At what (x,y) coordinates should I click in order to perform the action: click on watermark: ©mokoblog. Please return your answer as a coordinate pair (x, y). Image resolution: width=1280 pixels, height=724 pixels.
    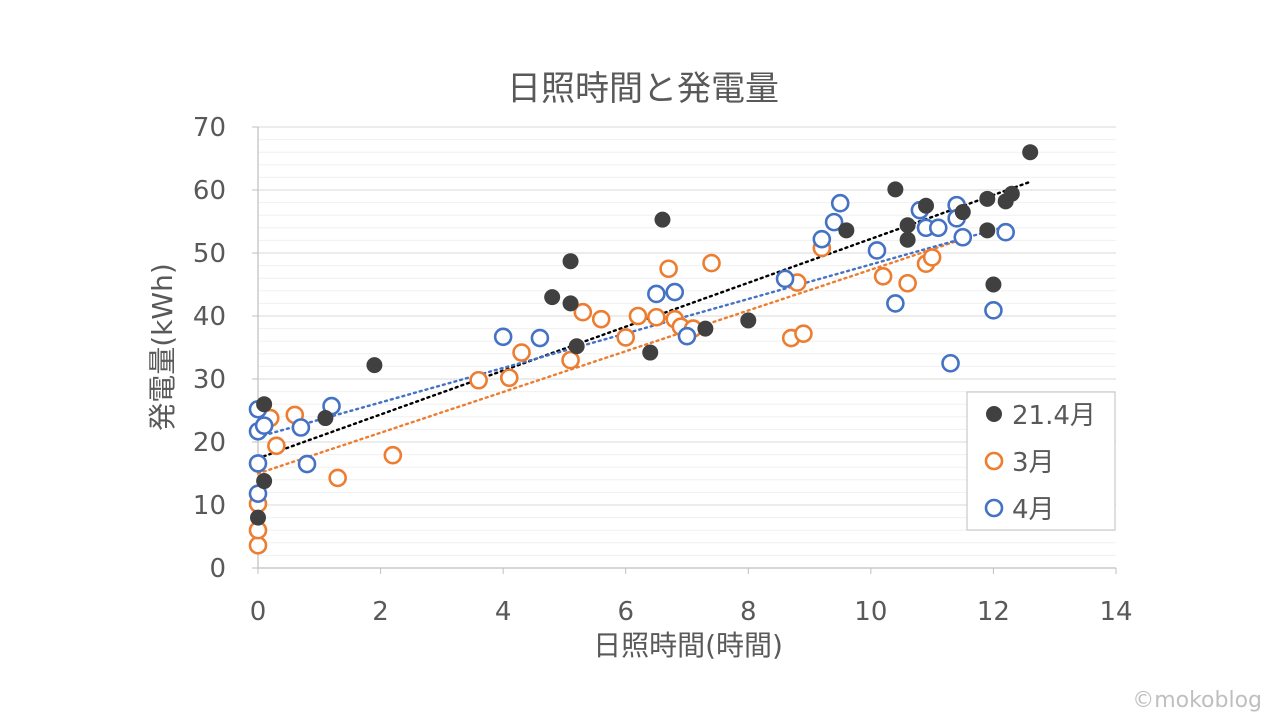
    Looking at the image, I should click on (1197, 700).